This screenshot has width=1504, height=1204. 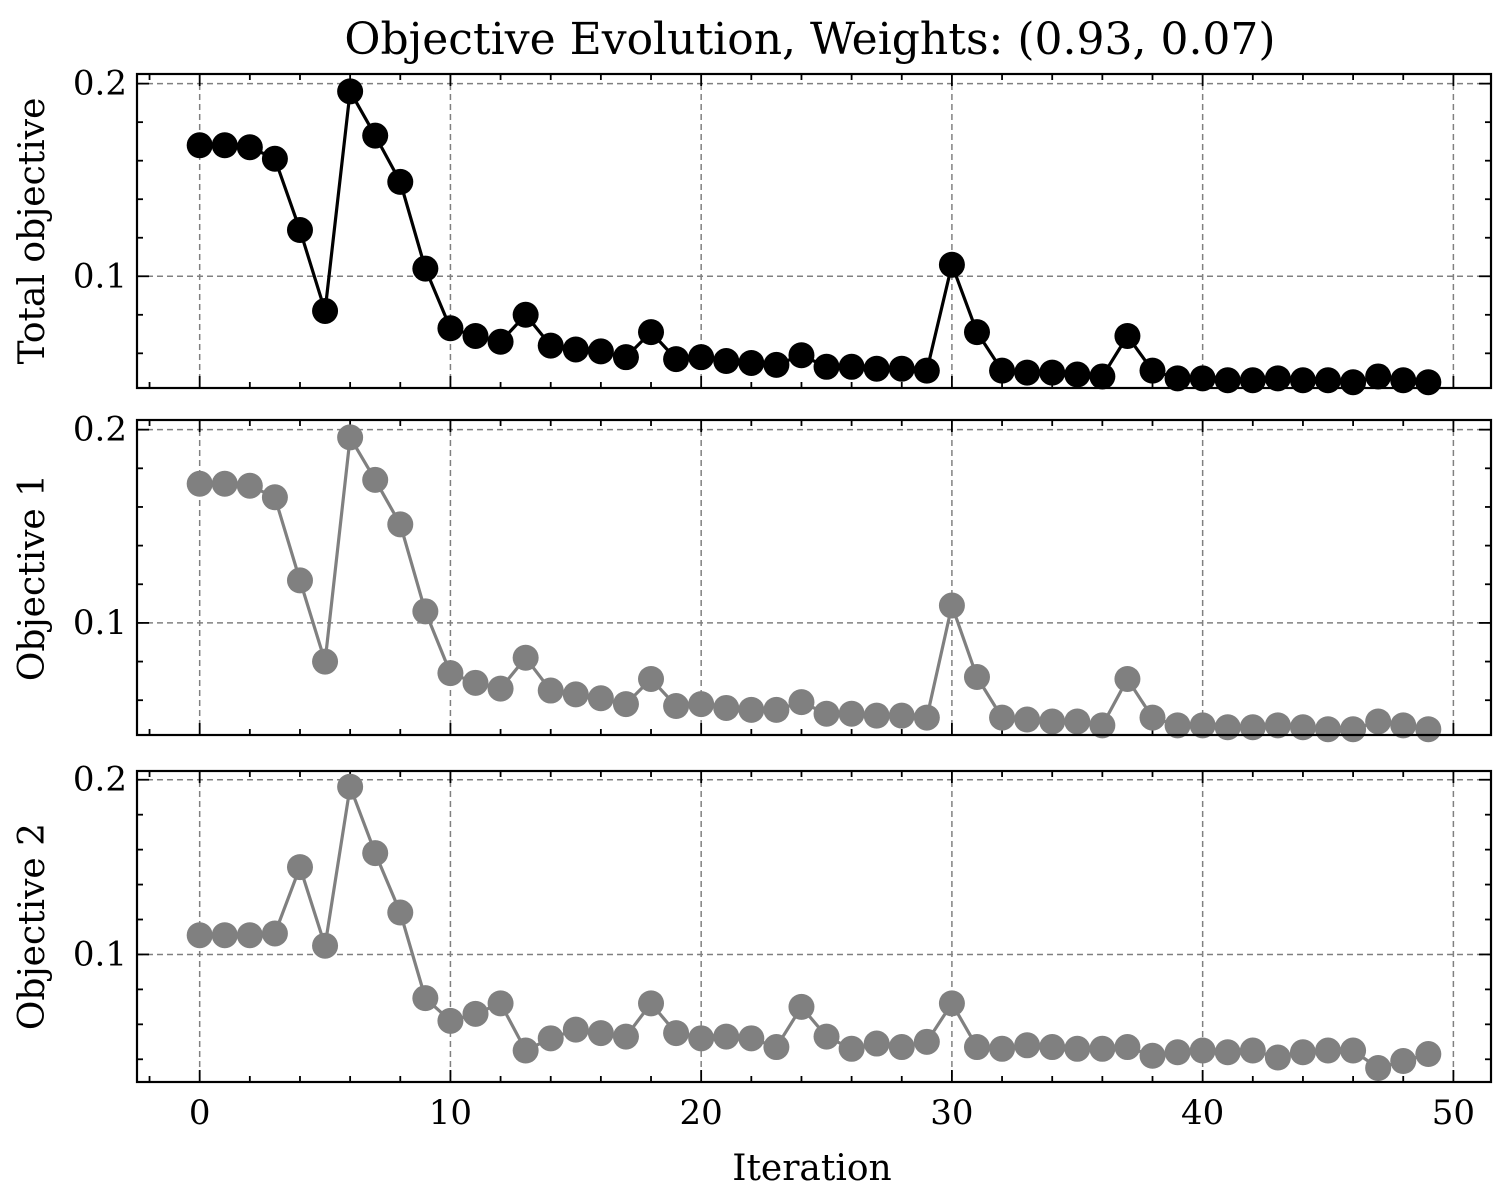 I want to click on x-tick-label: 20, so click(x=701, y=1113).